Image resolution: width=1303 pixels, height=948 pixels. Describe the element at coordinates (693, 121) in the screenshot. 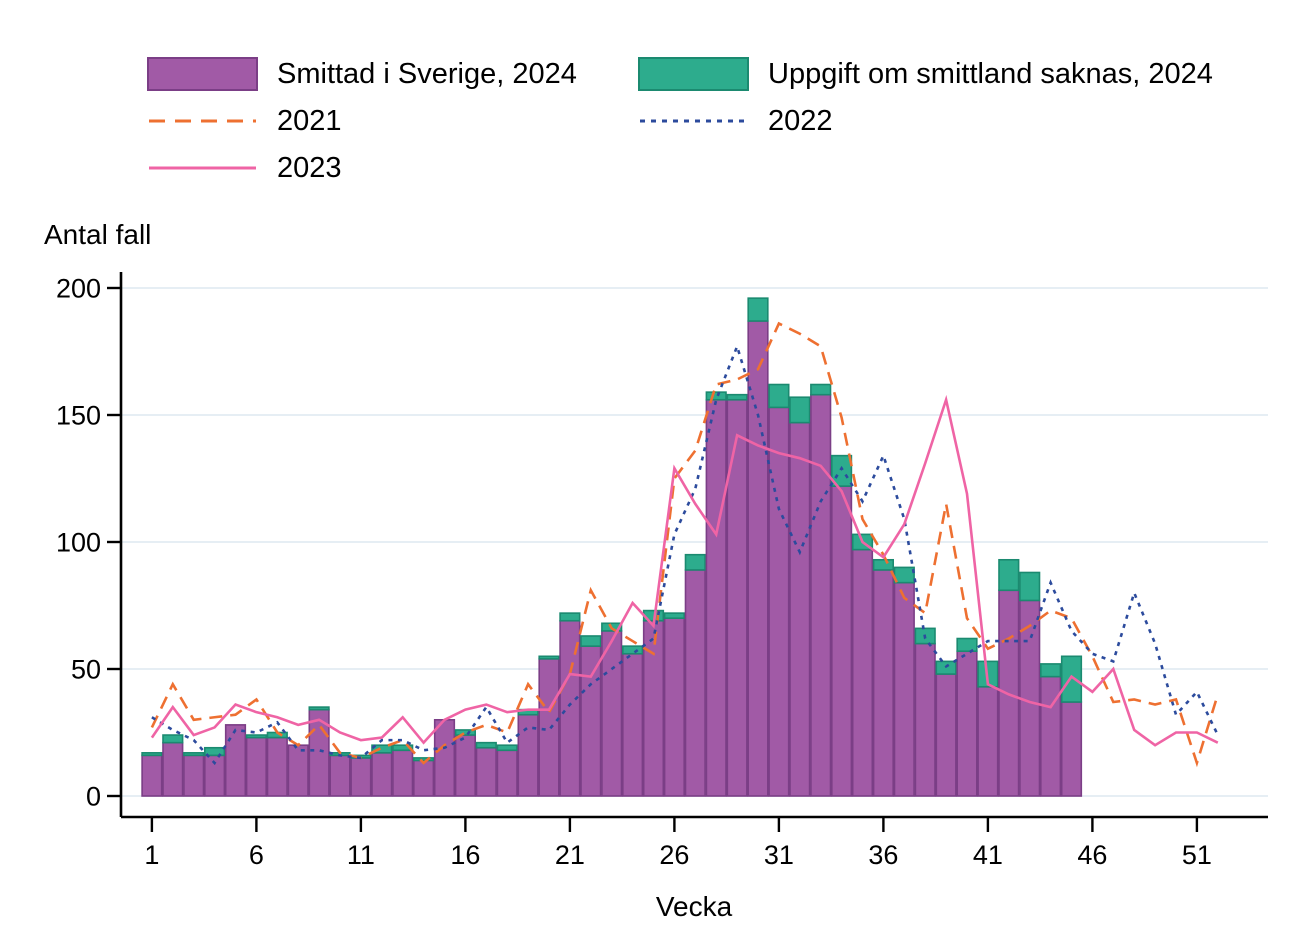

I see `legend-dotted-line-icon` at that location.